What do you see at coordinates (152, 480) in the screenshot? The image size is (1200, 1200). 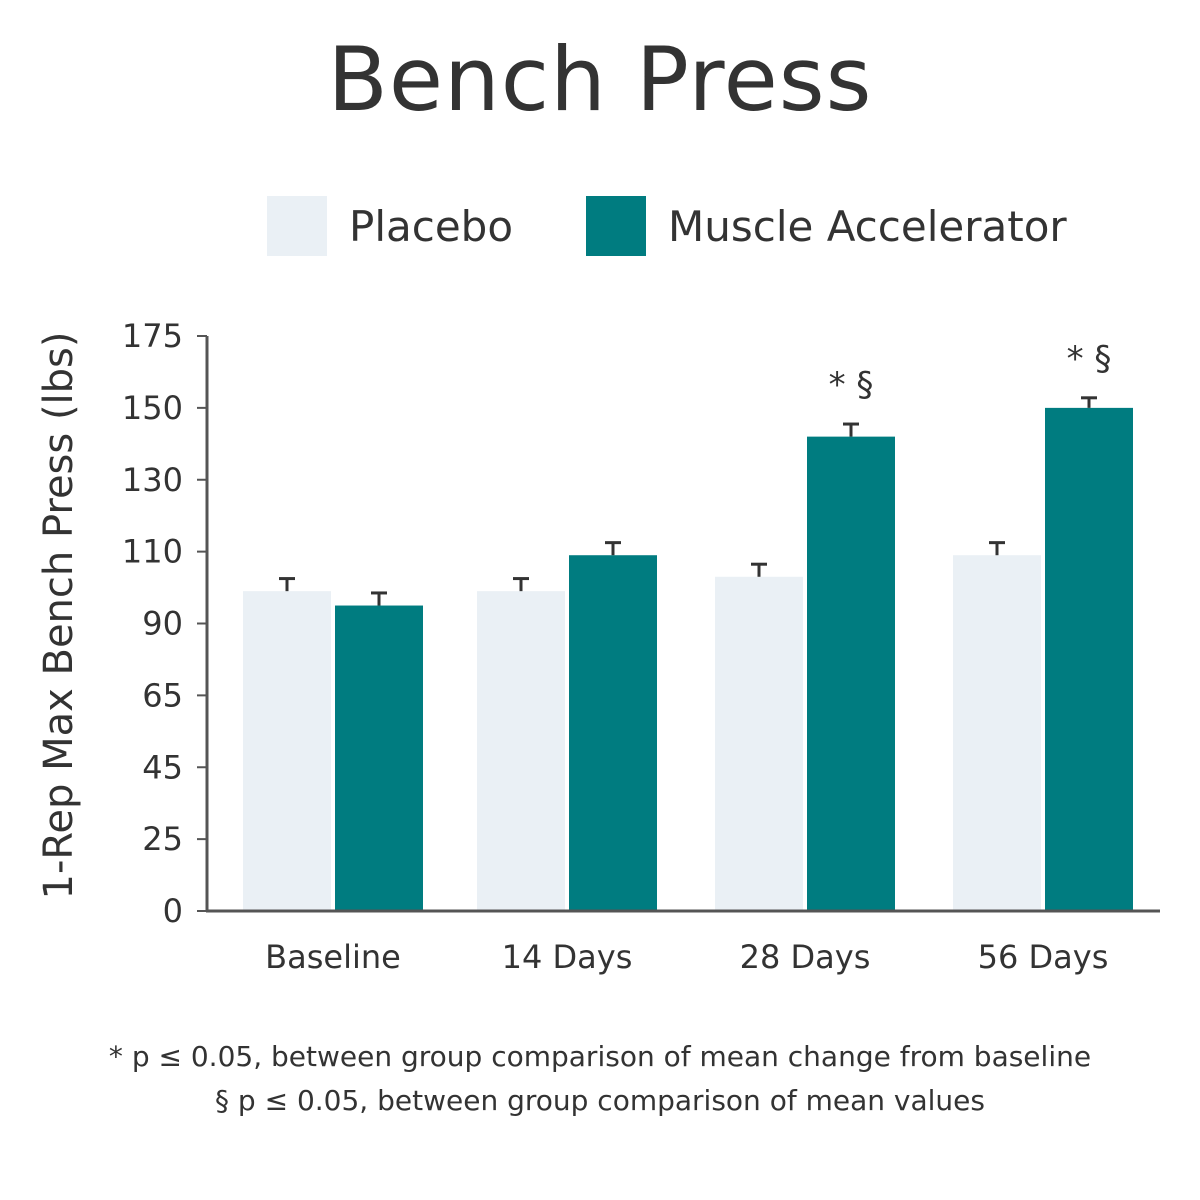 I see `y-tick-label: 130` at bounding box center [152, 480].